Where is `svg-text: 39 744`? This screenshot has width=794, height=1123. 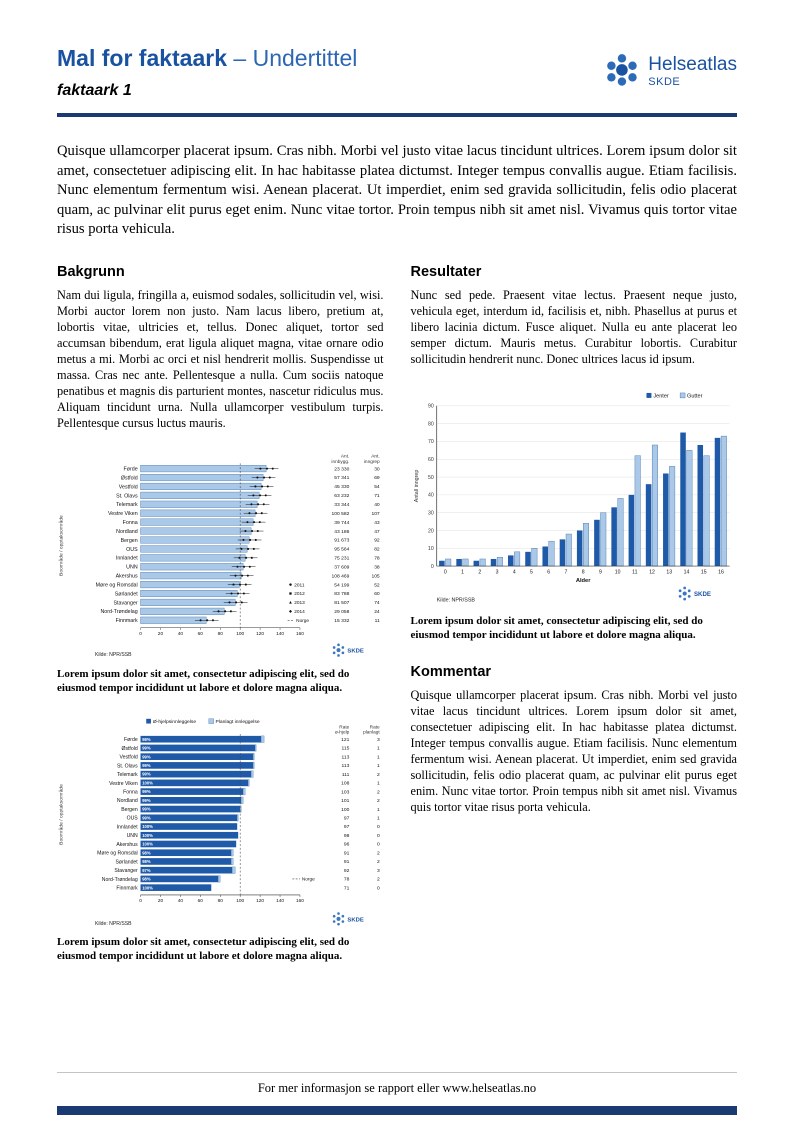
svg-text: 39 744 is located at coordinates (341, 523).